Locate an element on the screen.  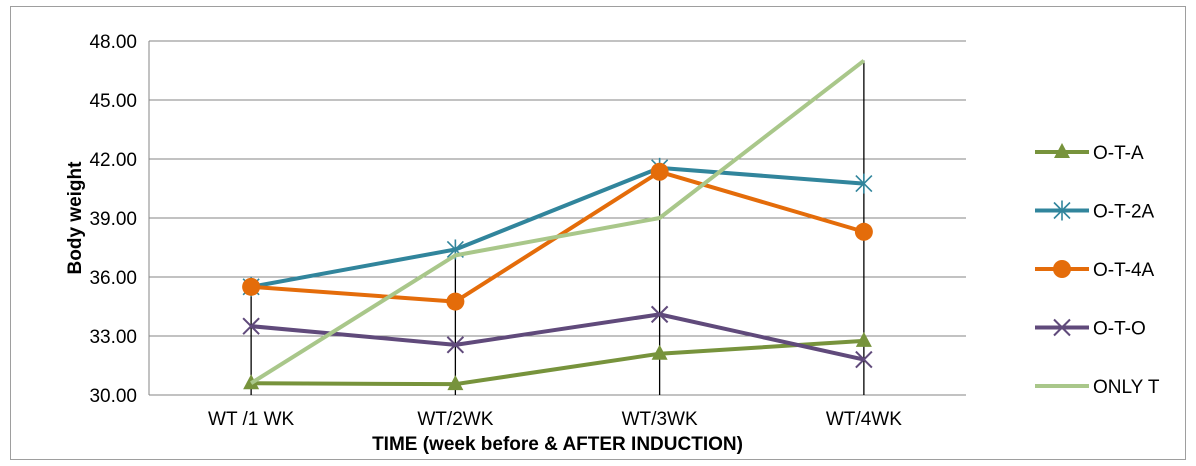
y-tick-label: 45.00 is located at coordinates (113, 101).